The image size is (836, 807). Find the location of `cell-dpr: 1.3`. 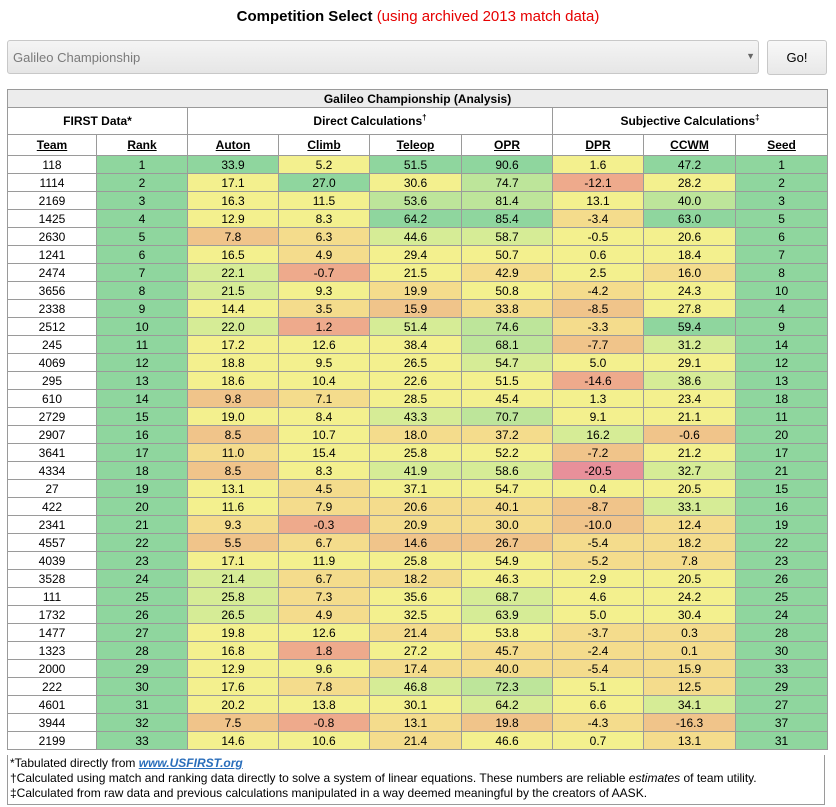

cell-dpr: 1.3 is located at coordinates (598, 398).